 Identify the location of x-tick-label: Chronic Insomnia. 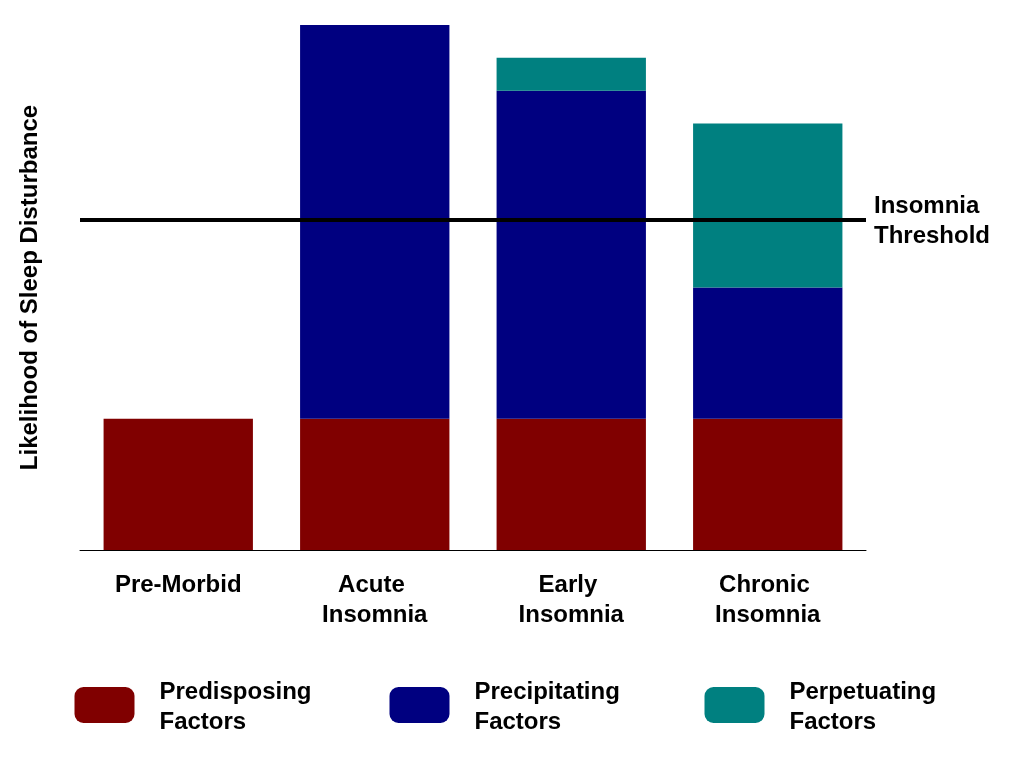
(768, 598).